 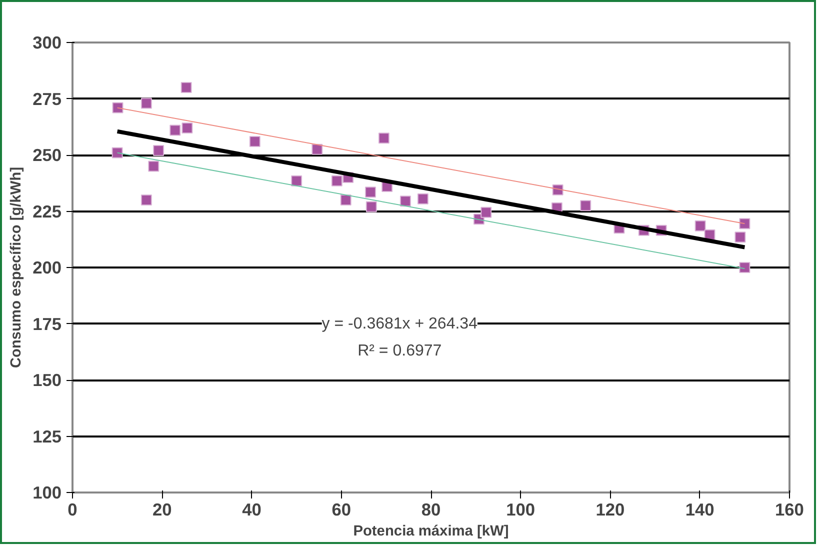 I want to click on x-tick-label: 20, so click(x=162, y=510).